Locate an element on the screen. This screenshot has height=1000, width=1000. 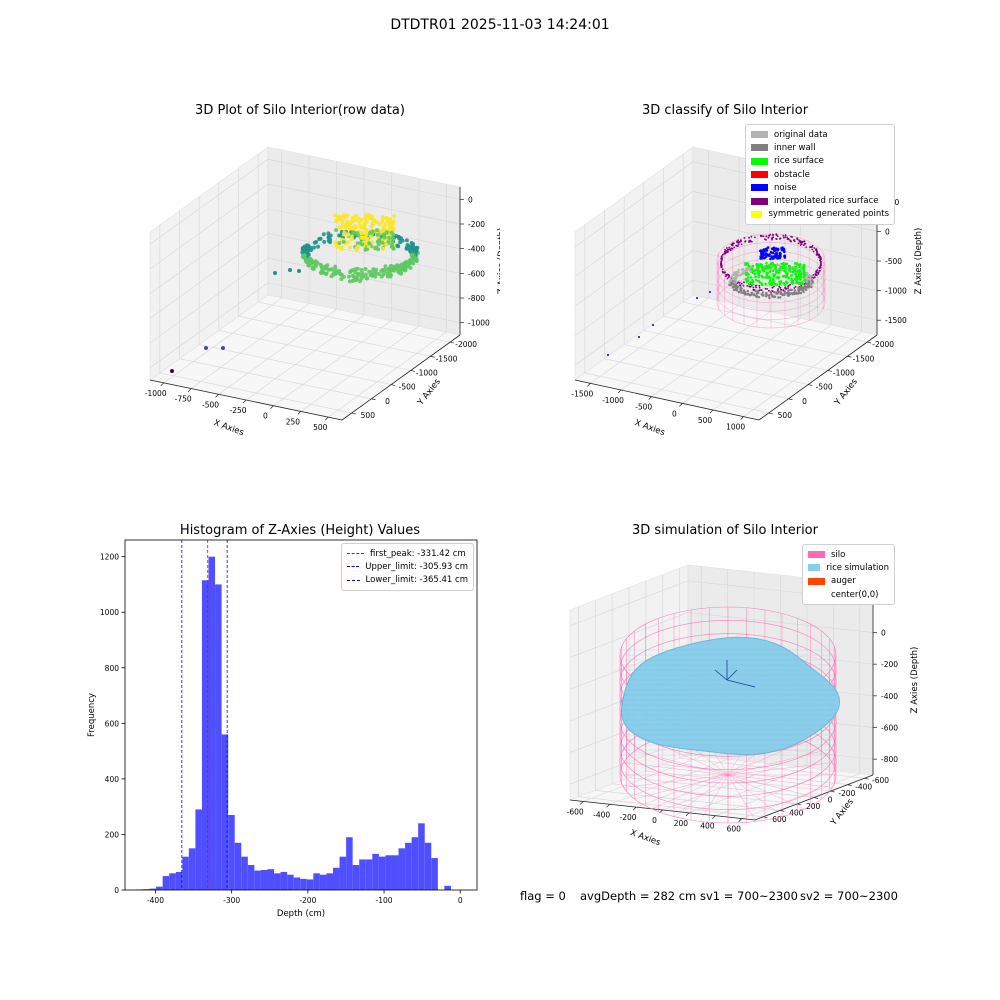
sim-y-tick is located at coordinates (866, 778).